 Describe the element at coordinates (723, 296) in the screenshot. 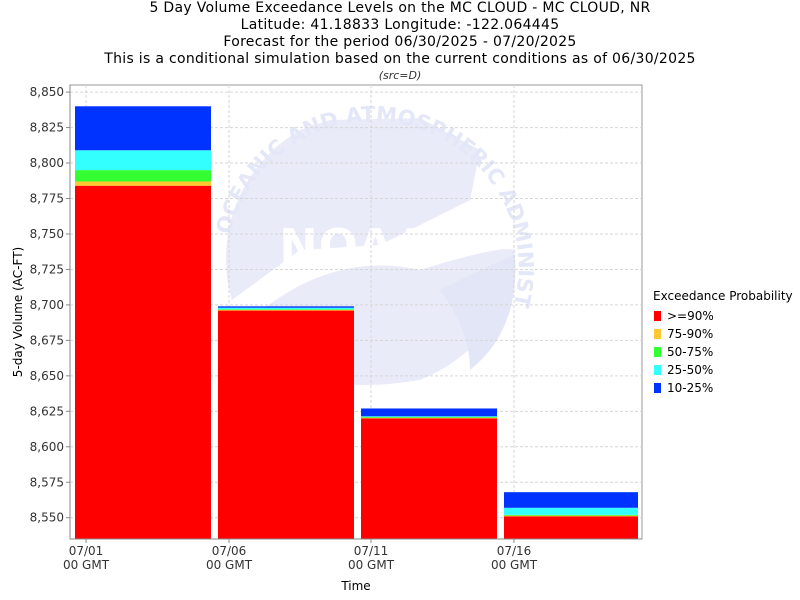

I see `legend-title: Exceedance Probability` at that location.